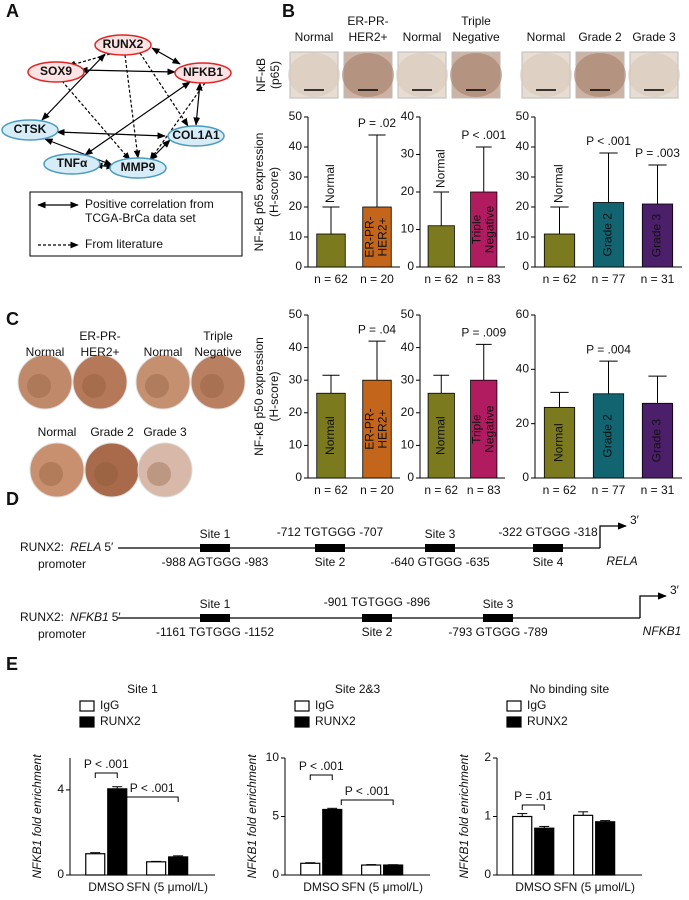 The image size is (689, 900). I want to click on binding-site, so click(215, 548).